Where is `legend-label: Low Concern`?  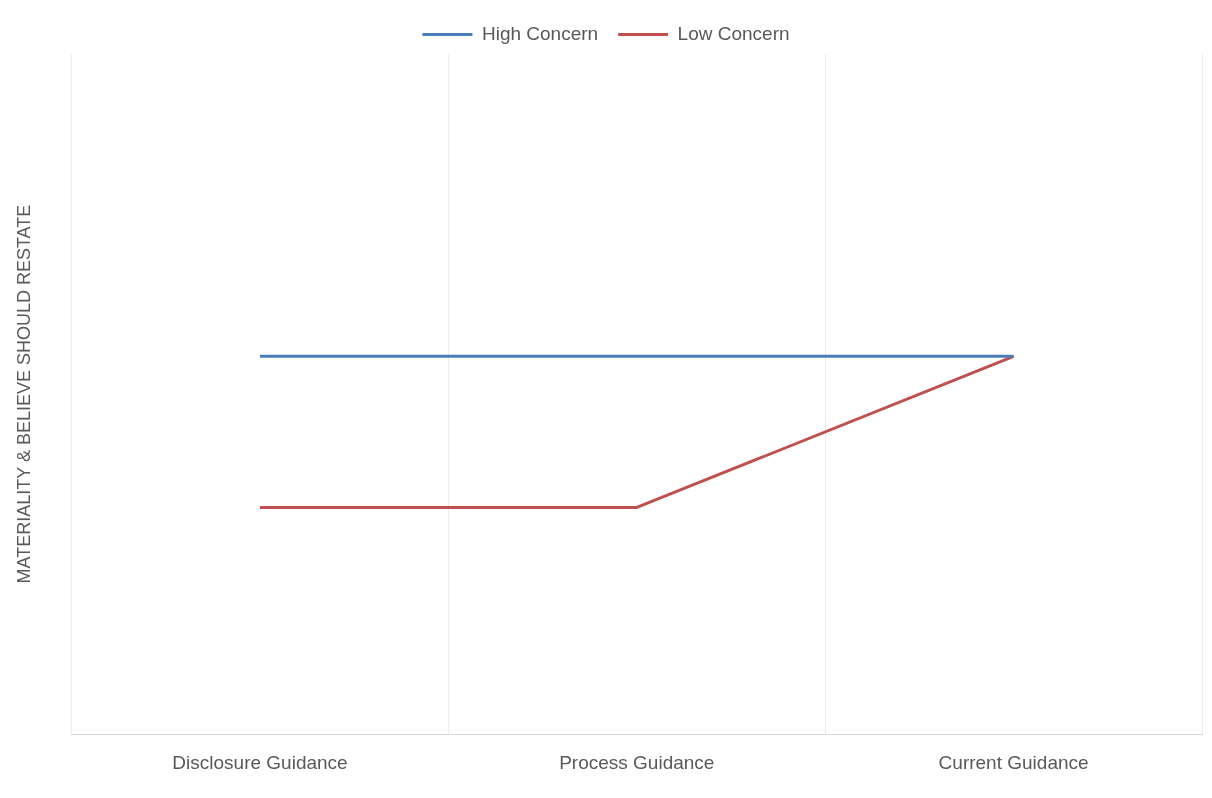
legend-label: Low Concern is located at coordinates (733, 33).